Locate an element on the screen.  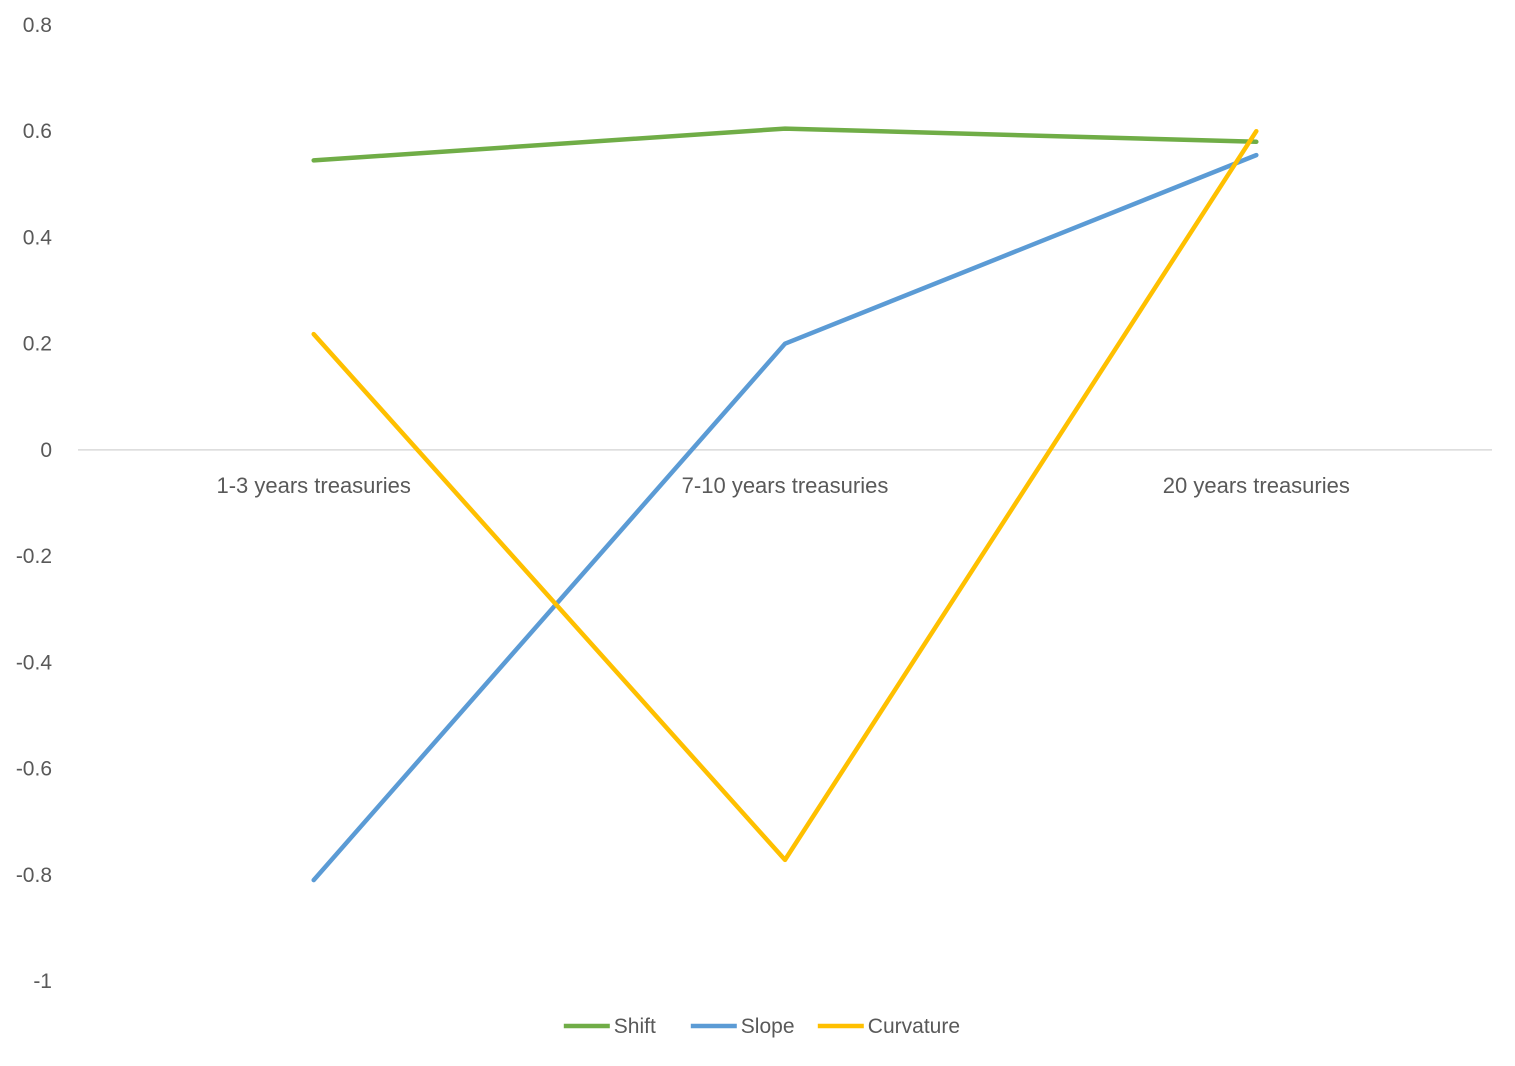
y-tick-label: -0.8 is located at coordinates (34, 875).